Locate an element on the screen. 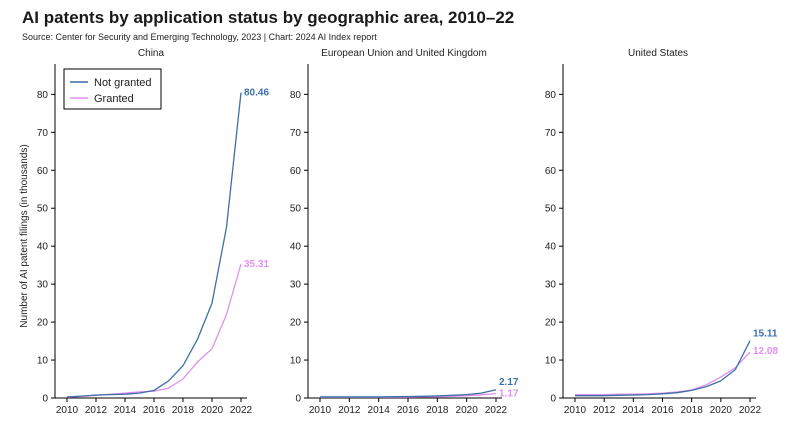 The image size is (807, 424). panel-title: United States is located at coordinates (658, 53).